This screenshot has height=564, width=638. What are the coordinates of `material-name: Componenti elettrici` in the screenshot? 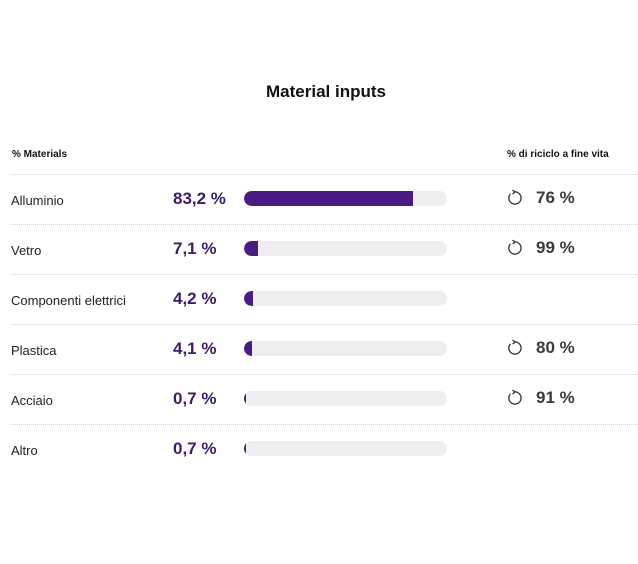 It's located at (68, 300).